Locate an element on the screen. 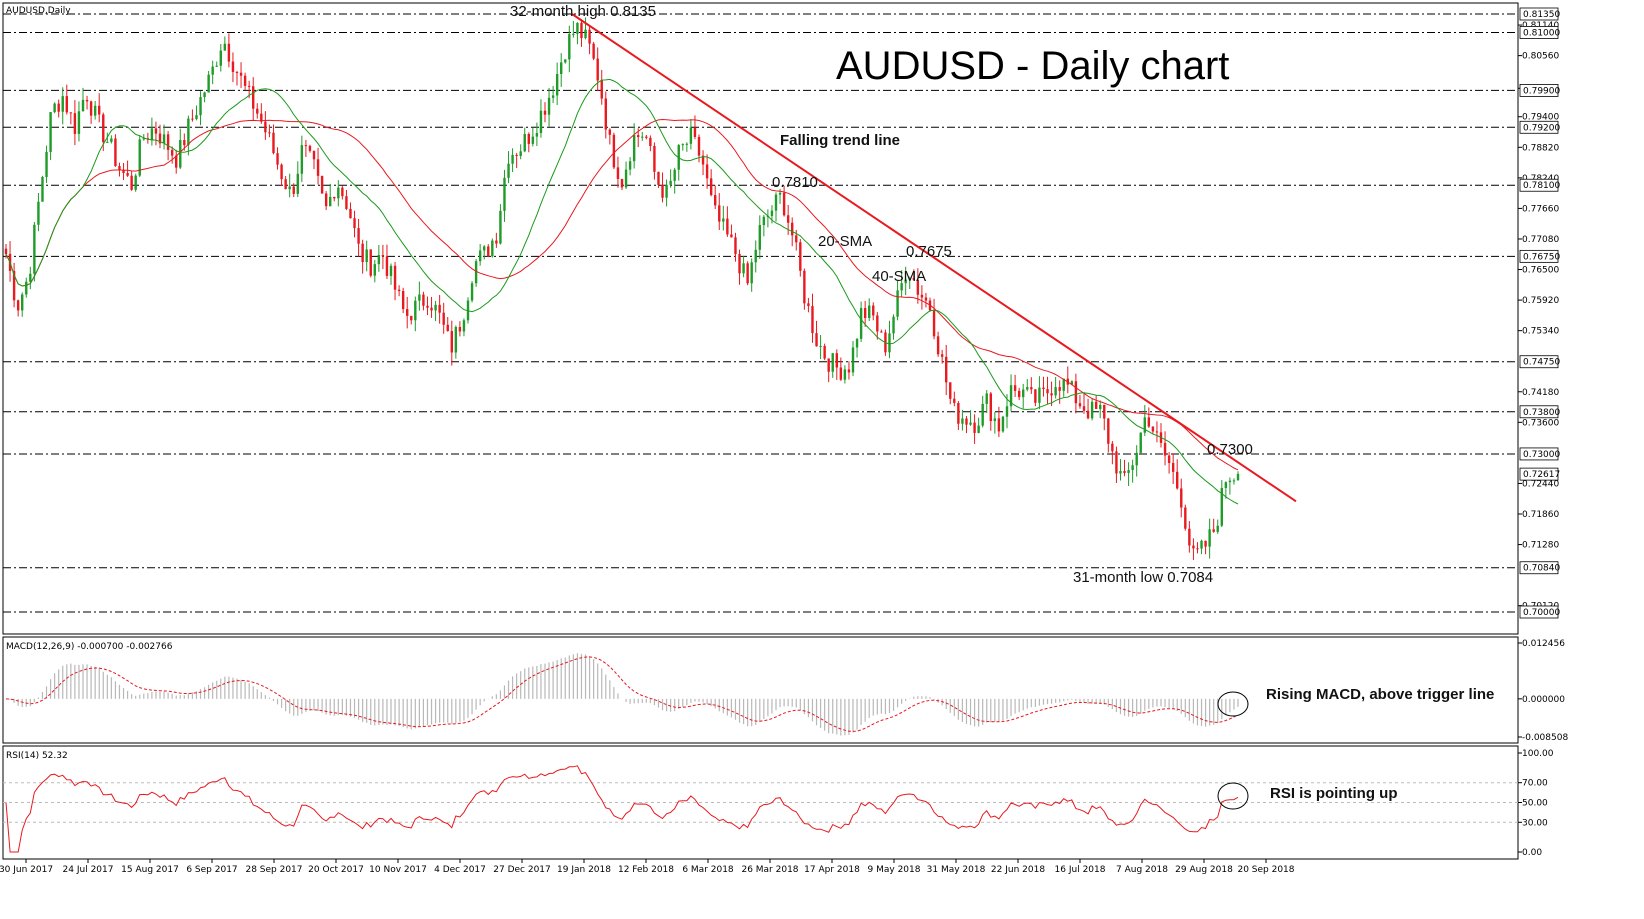 The image size is (1644, 919). level-label: 0.74750 is located at coordinates (1541, 363).